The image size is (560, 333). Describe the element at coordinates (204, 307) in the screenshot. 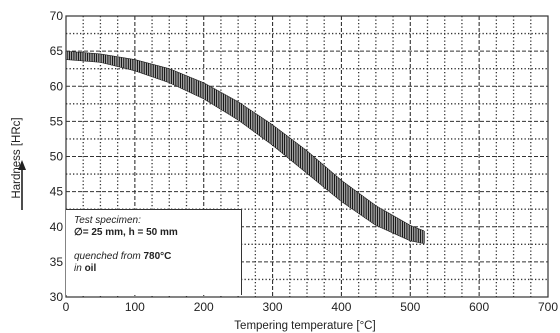

I see `x-tick-label: 200` at that location.